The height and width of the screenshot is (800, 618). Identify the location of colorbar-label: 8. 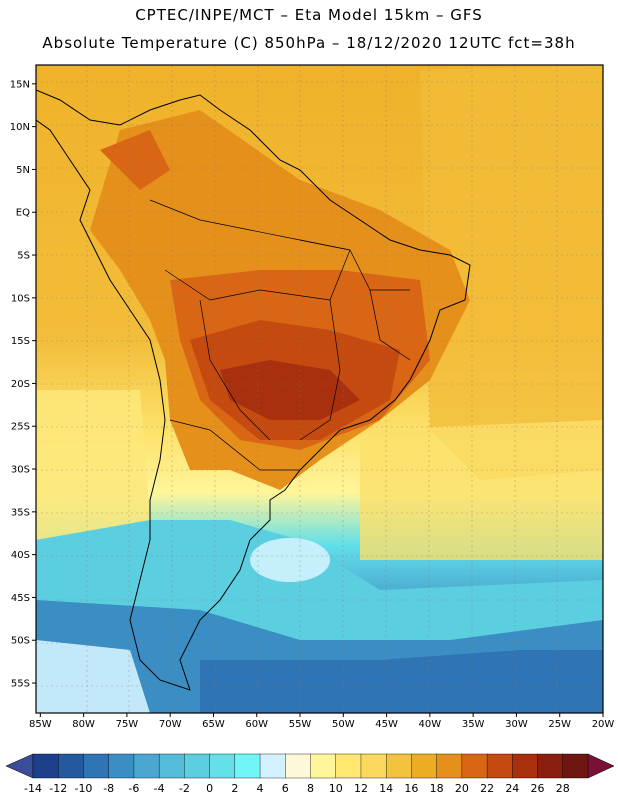
(310, 788).